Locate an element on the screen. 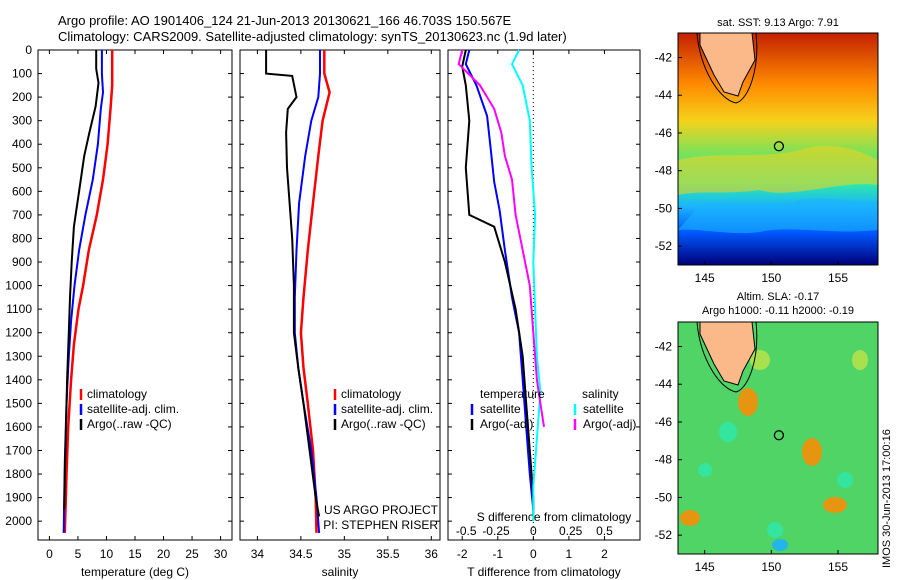 This screenshot has height=580, width=900. y-tick-label: 1100 is located at coordinates (19, 309).